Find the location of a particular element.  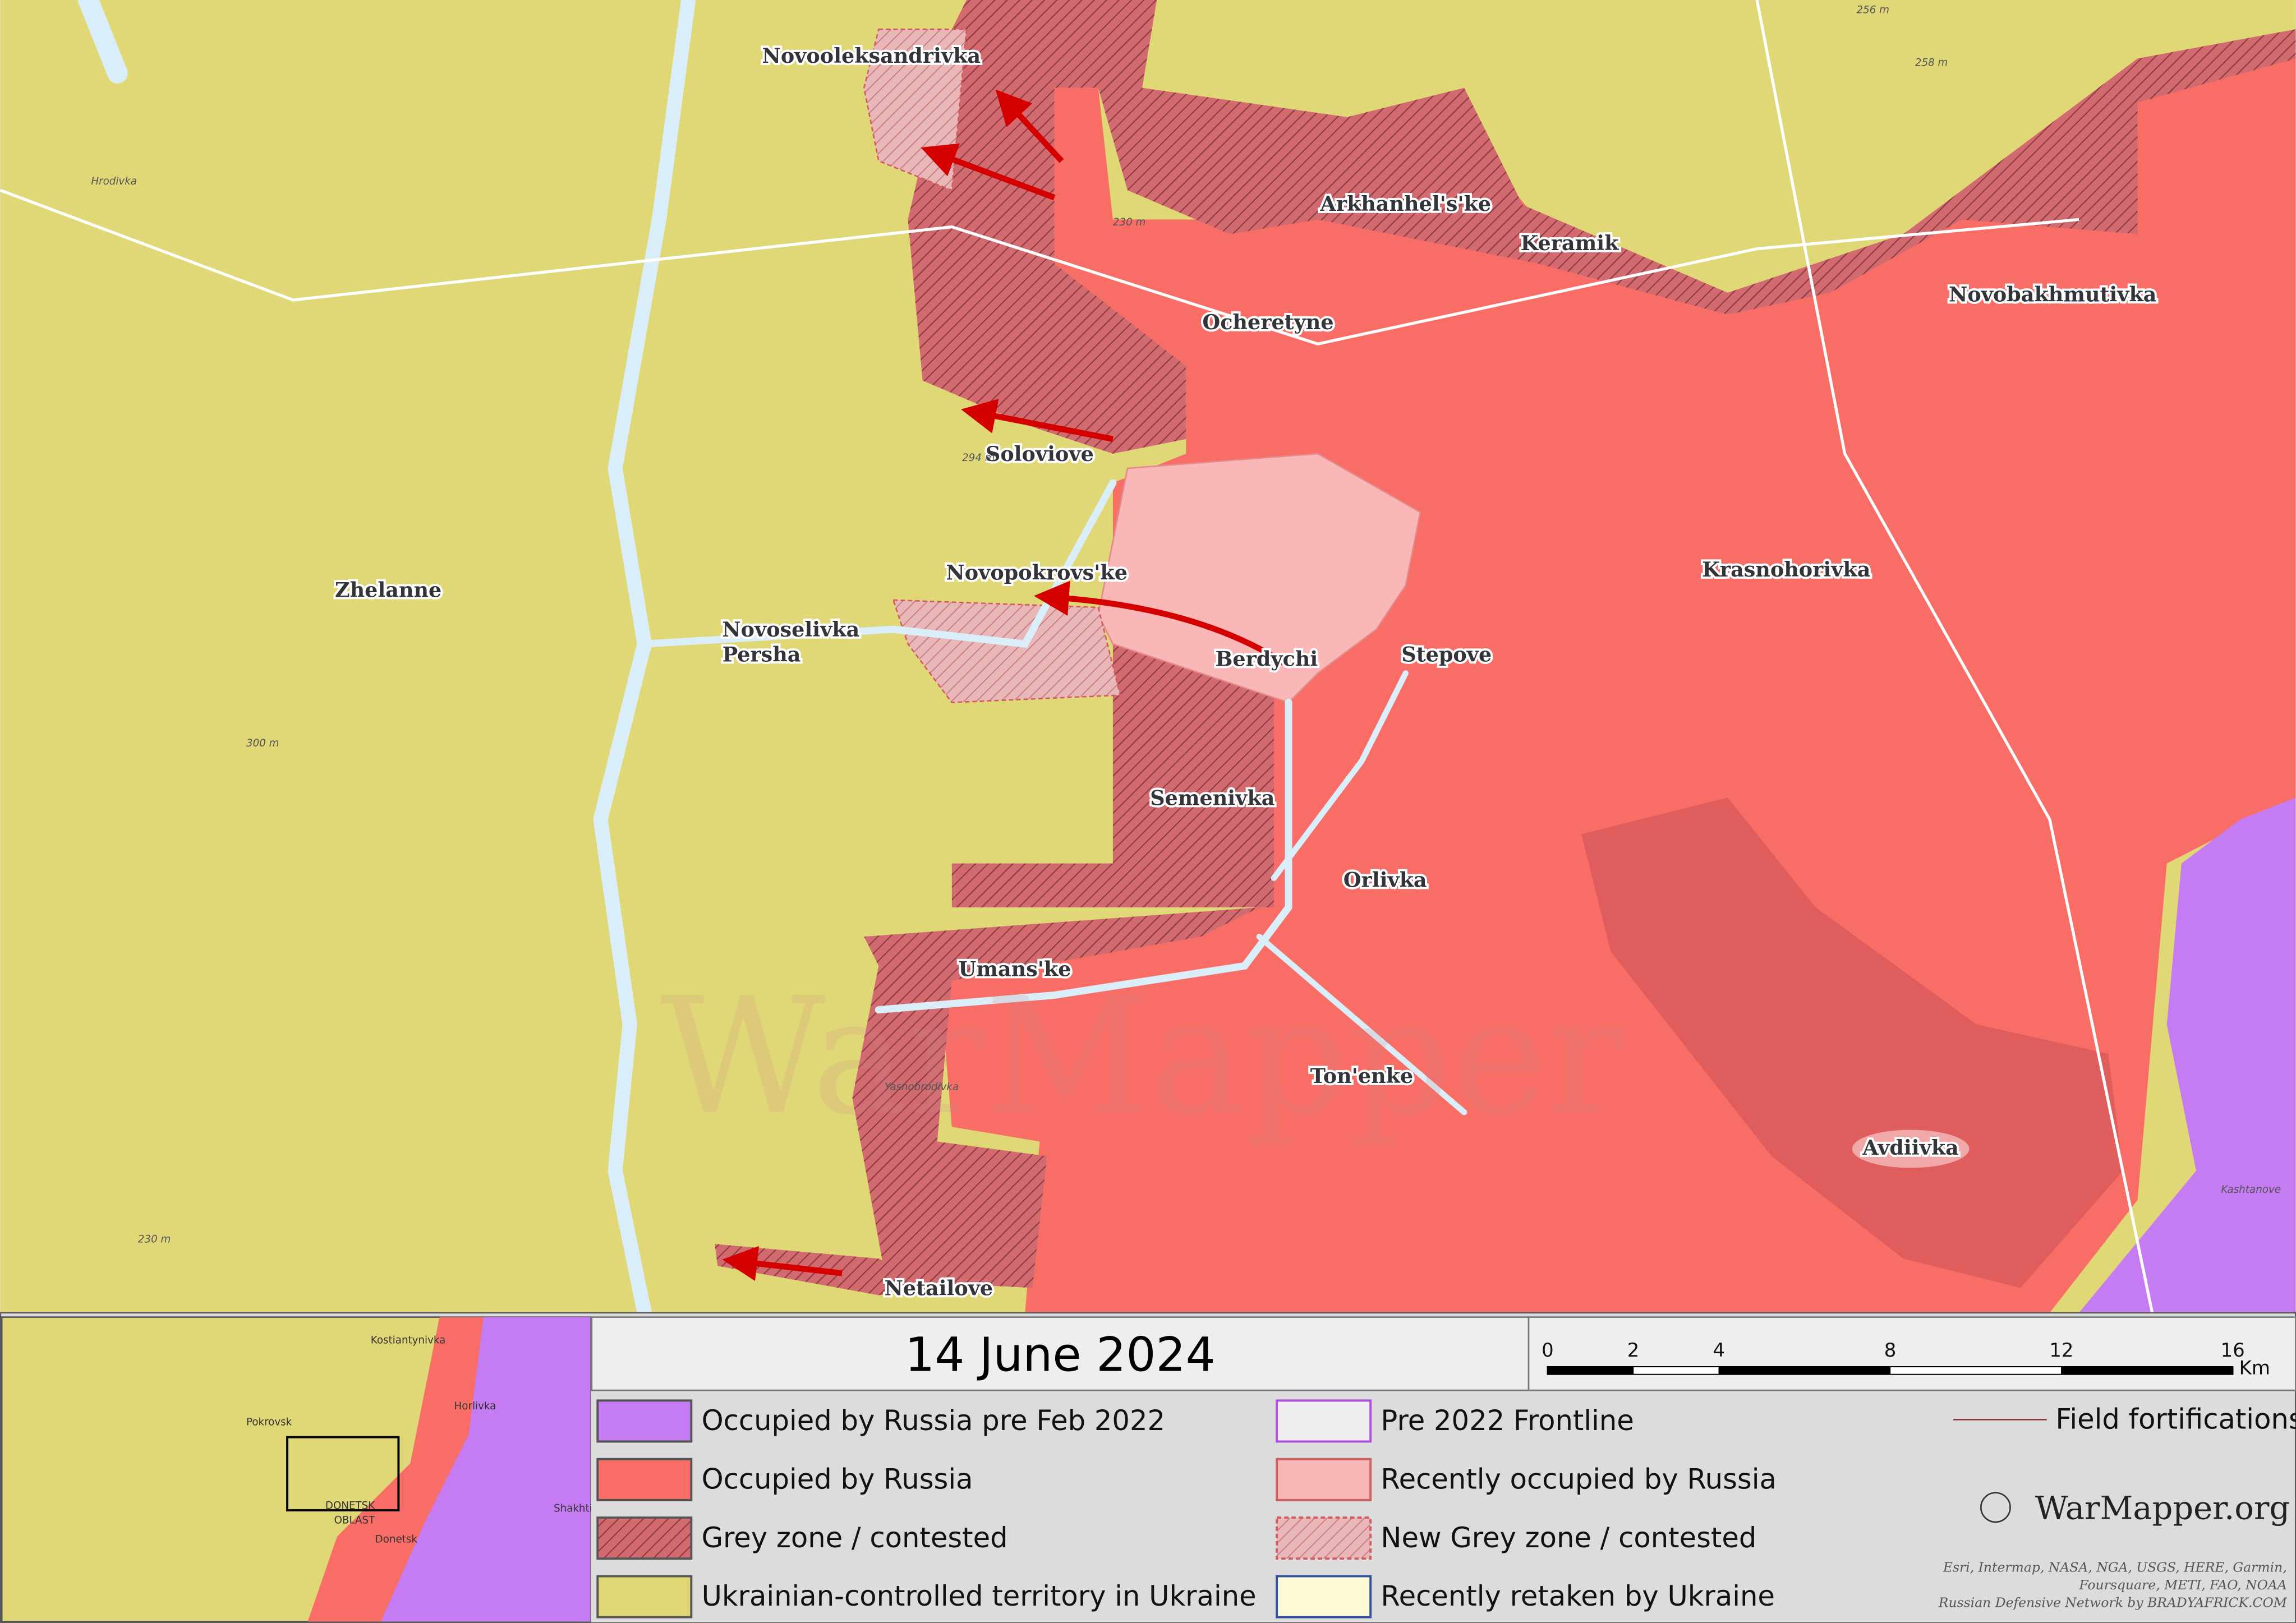

date: 14 June 2024 is located at coordinates (1060, 1354).